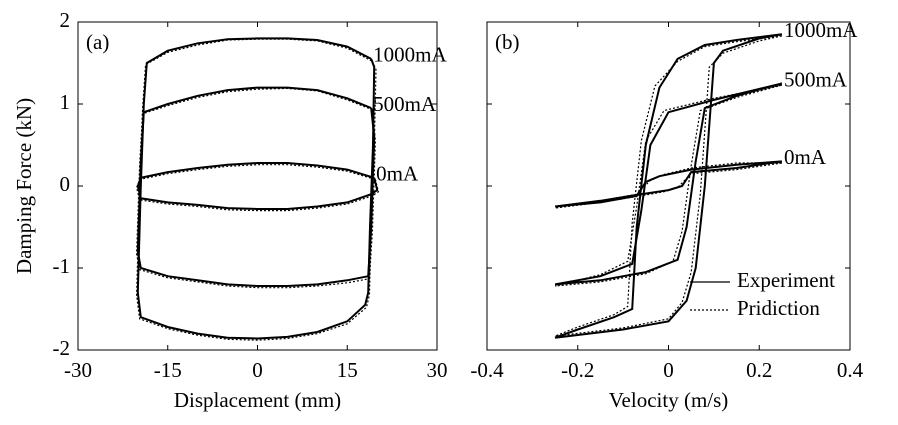 The image size is (898, 425). Describe the element at coordinates (65, 102) in the screenshot. I see `y-tick-label: 1` at that location.